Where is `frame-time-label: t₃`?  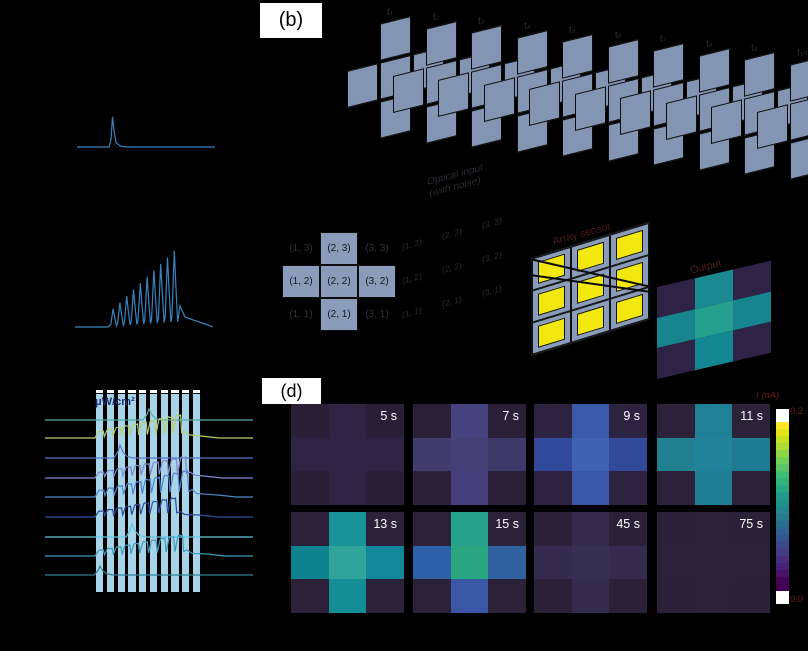 frame-time-label: t₃ is located at coordinates (481, 21).